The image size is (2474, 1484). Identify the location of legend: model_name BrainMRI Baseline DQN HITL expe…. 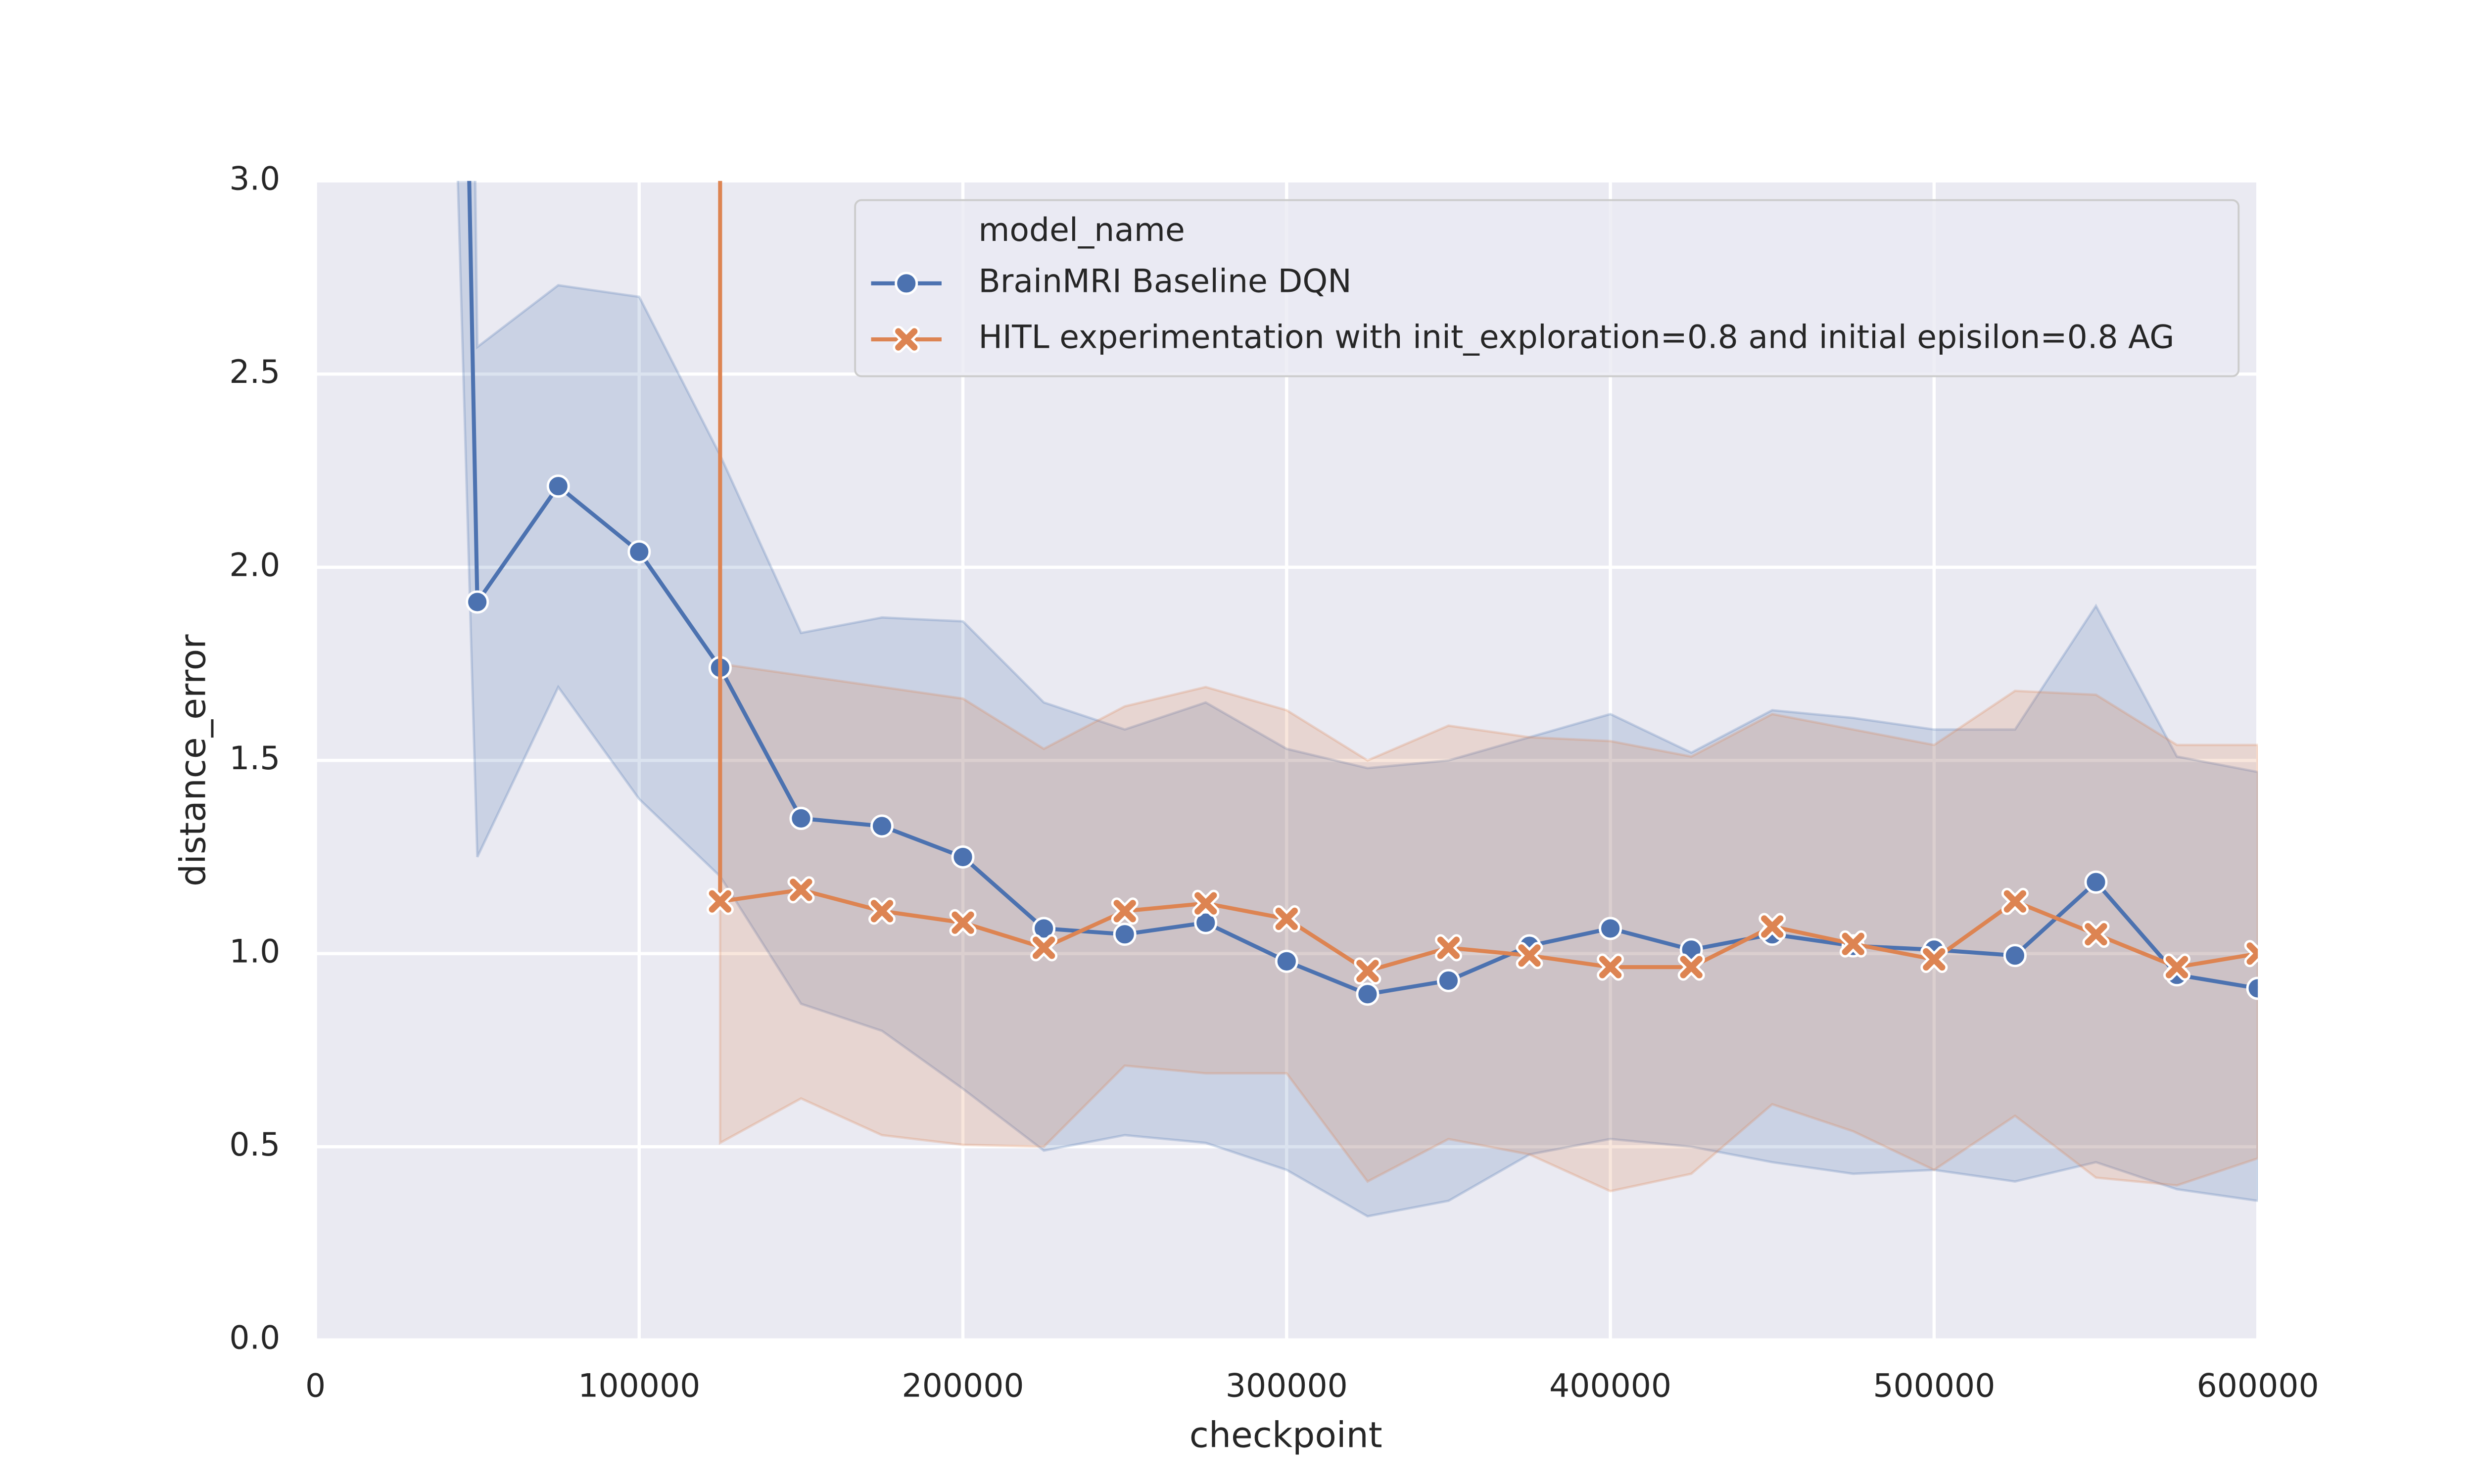
(1547, 288).